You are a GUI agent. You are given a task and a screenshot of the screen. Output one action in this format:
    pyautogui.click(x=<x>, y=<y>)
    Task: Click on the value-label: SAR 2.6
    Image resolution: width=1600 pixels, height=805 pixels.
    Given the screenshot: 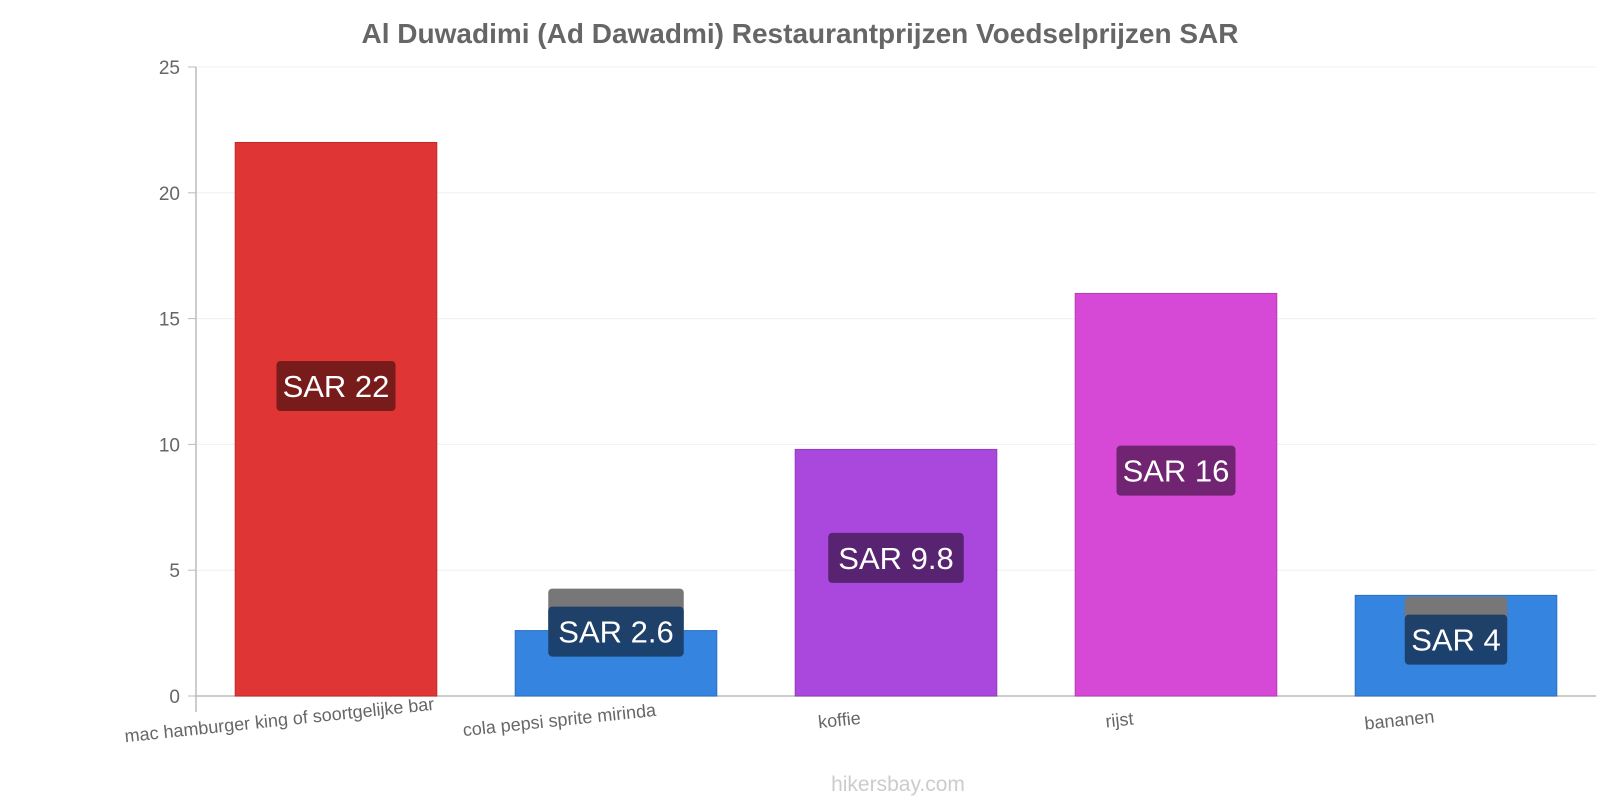 What is the action you would take?
    pyautogui.click(x=615, y=632)
    